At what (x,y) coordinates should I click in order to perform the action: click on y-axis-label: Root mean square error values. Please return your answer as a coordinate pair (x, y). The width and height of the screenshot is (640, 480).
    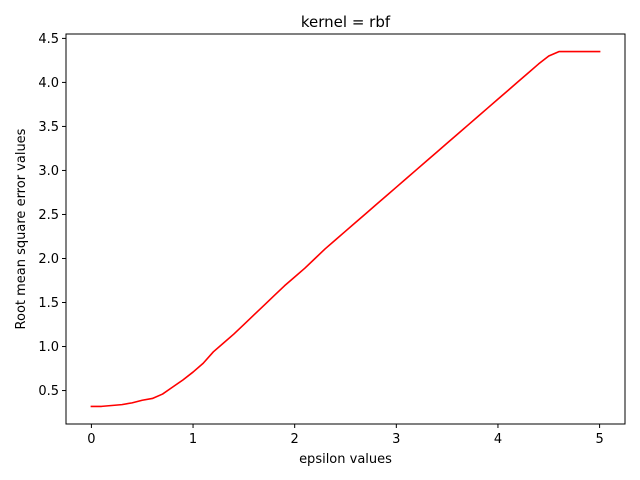
    Looking at the image, I should click on (21, 228).